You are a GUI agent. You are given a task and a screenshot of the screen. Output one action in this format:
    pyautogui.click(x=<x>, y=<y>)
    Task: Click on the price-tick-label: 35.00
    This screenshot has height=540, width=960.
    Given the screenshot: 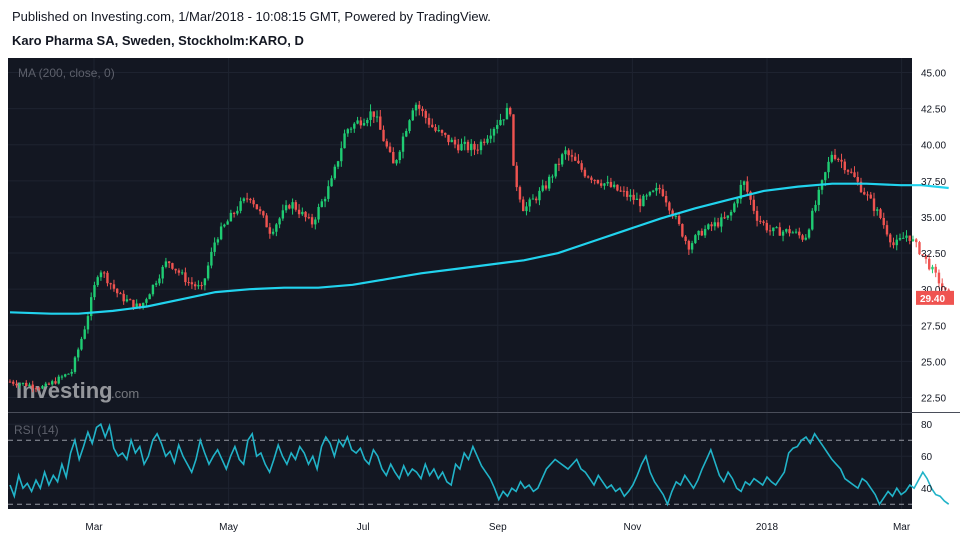 What is the action you would take?
    pyautogui.click(x=933, y=218)
    